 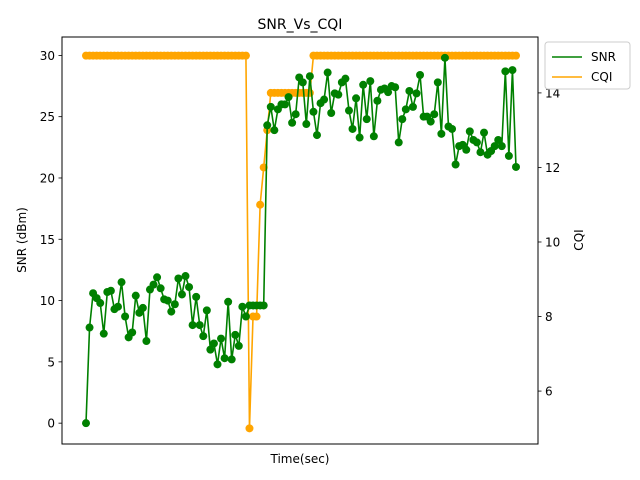 What do you see at coordinates (47, 301) in the screenshot?
I see `left-tick-label: 10` at bounding box center [47, 301].